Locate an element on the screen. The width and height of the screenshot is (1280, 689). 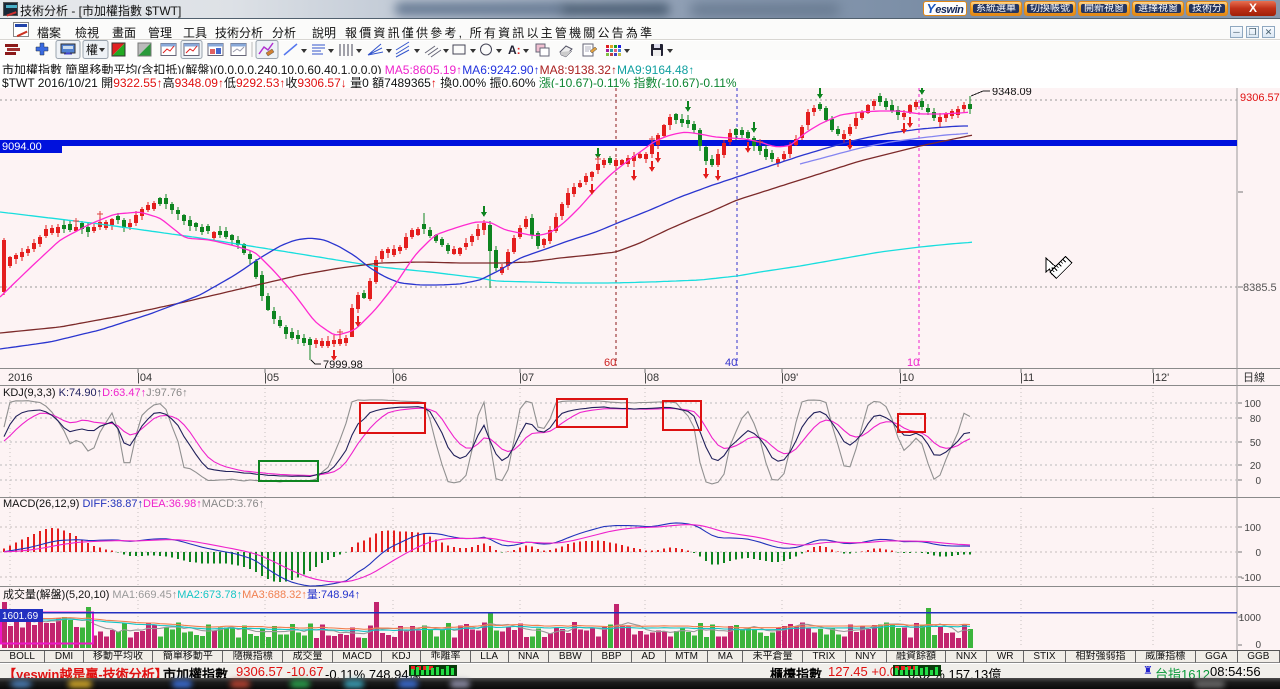
svg-text: 7999.98 is located at coordinates (343, 365).